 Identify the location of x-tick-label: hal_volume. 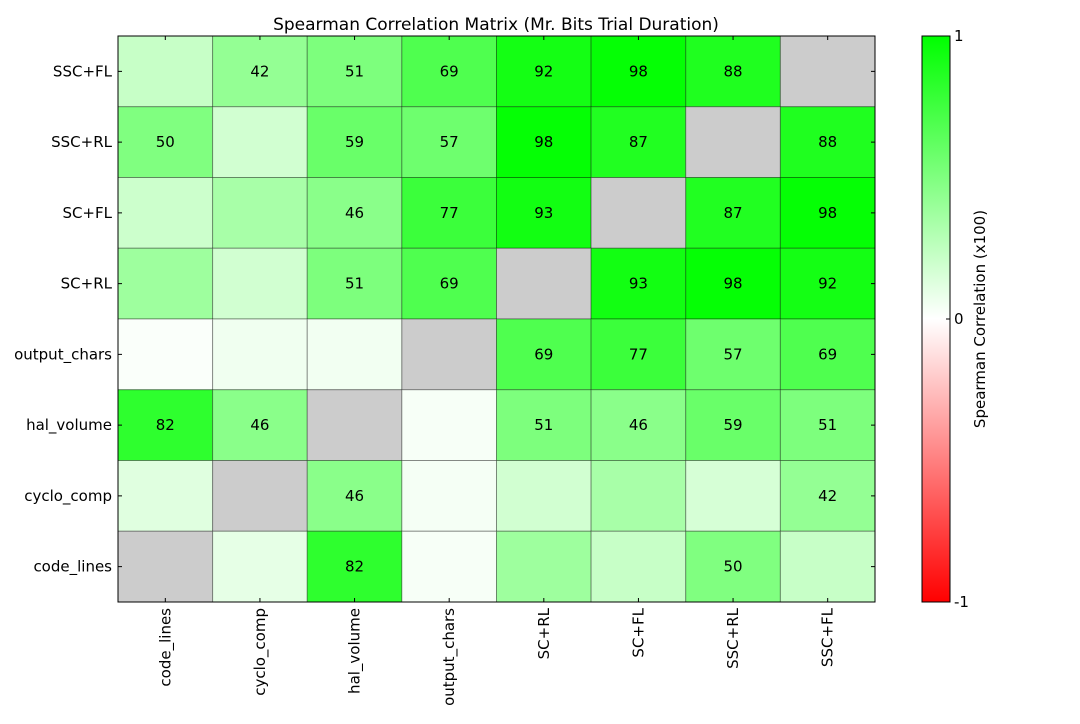
(355, 651).